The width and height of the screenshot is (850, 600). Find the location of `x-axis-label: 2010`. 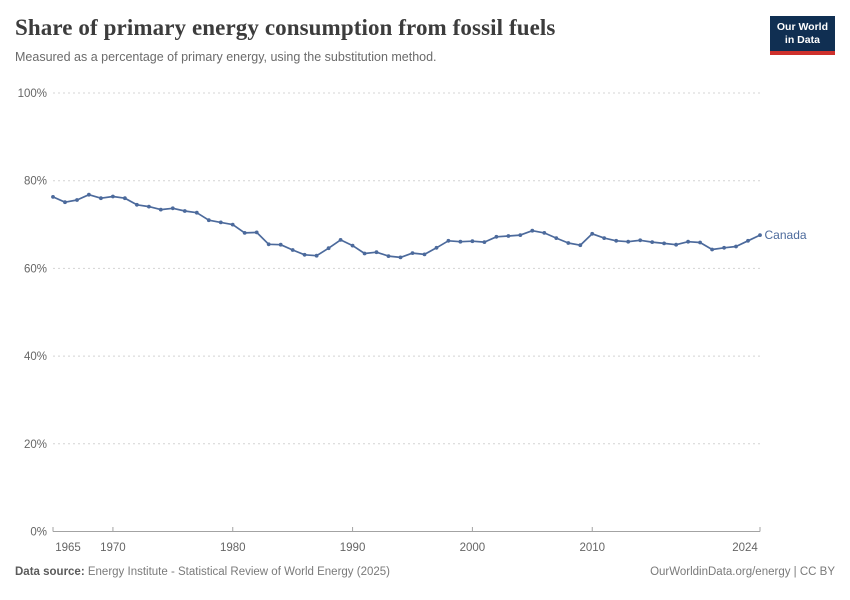

x-axis-label: 2010 is located at coordinates (592, 548).